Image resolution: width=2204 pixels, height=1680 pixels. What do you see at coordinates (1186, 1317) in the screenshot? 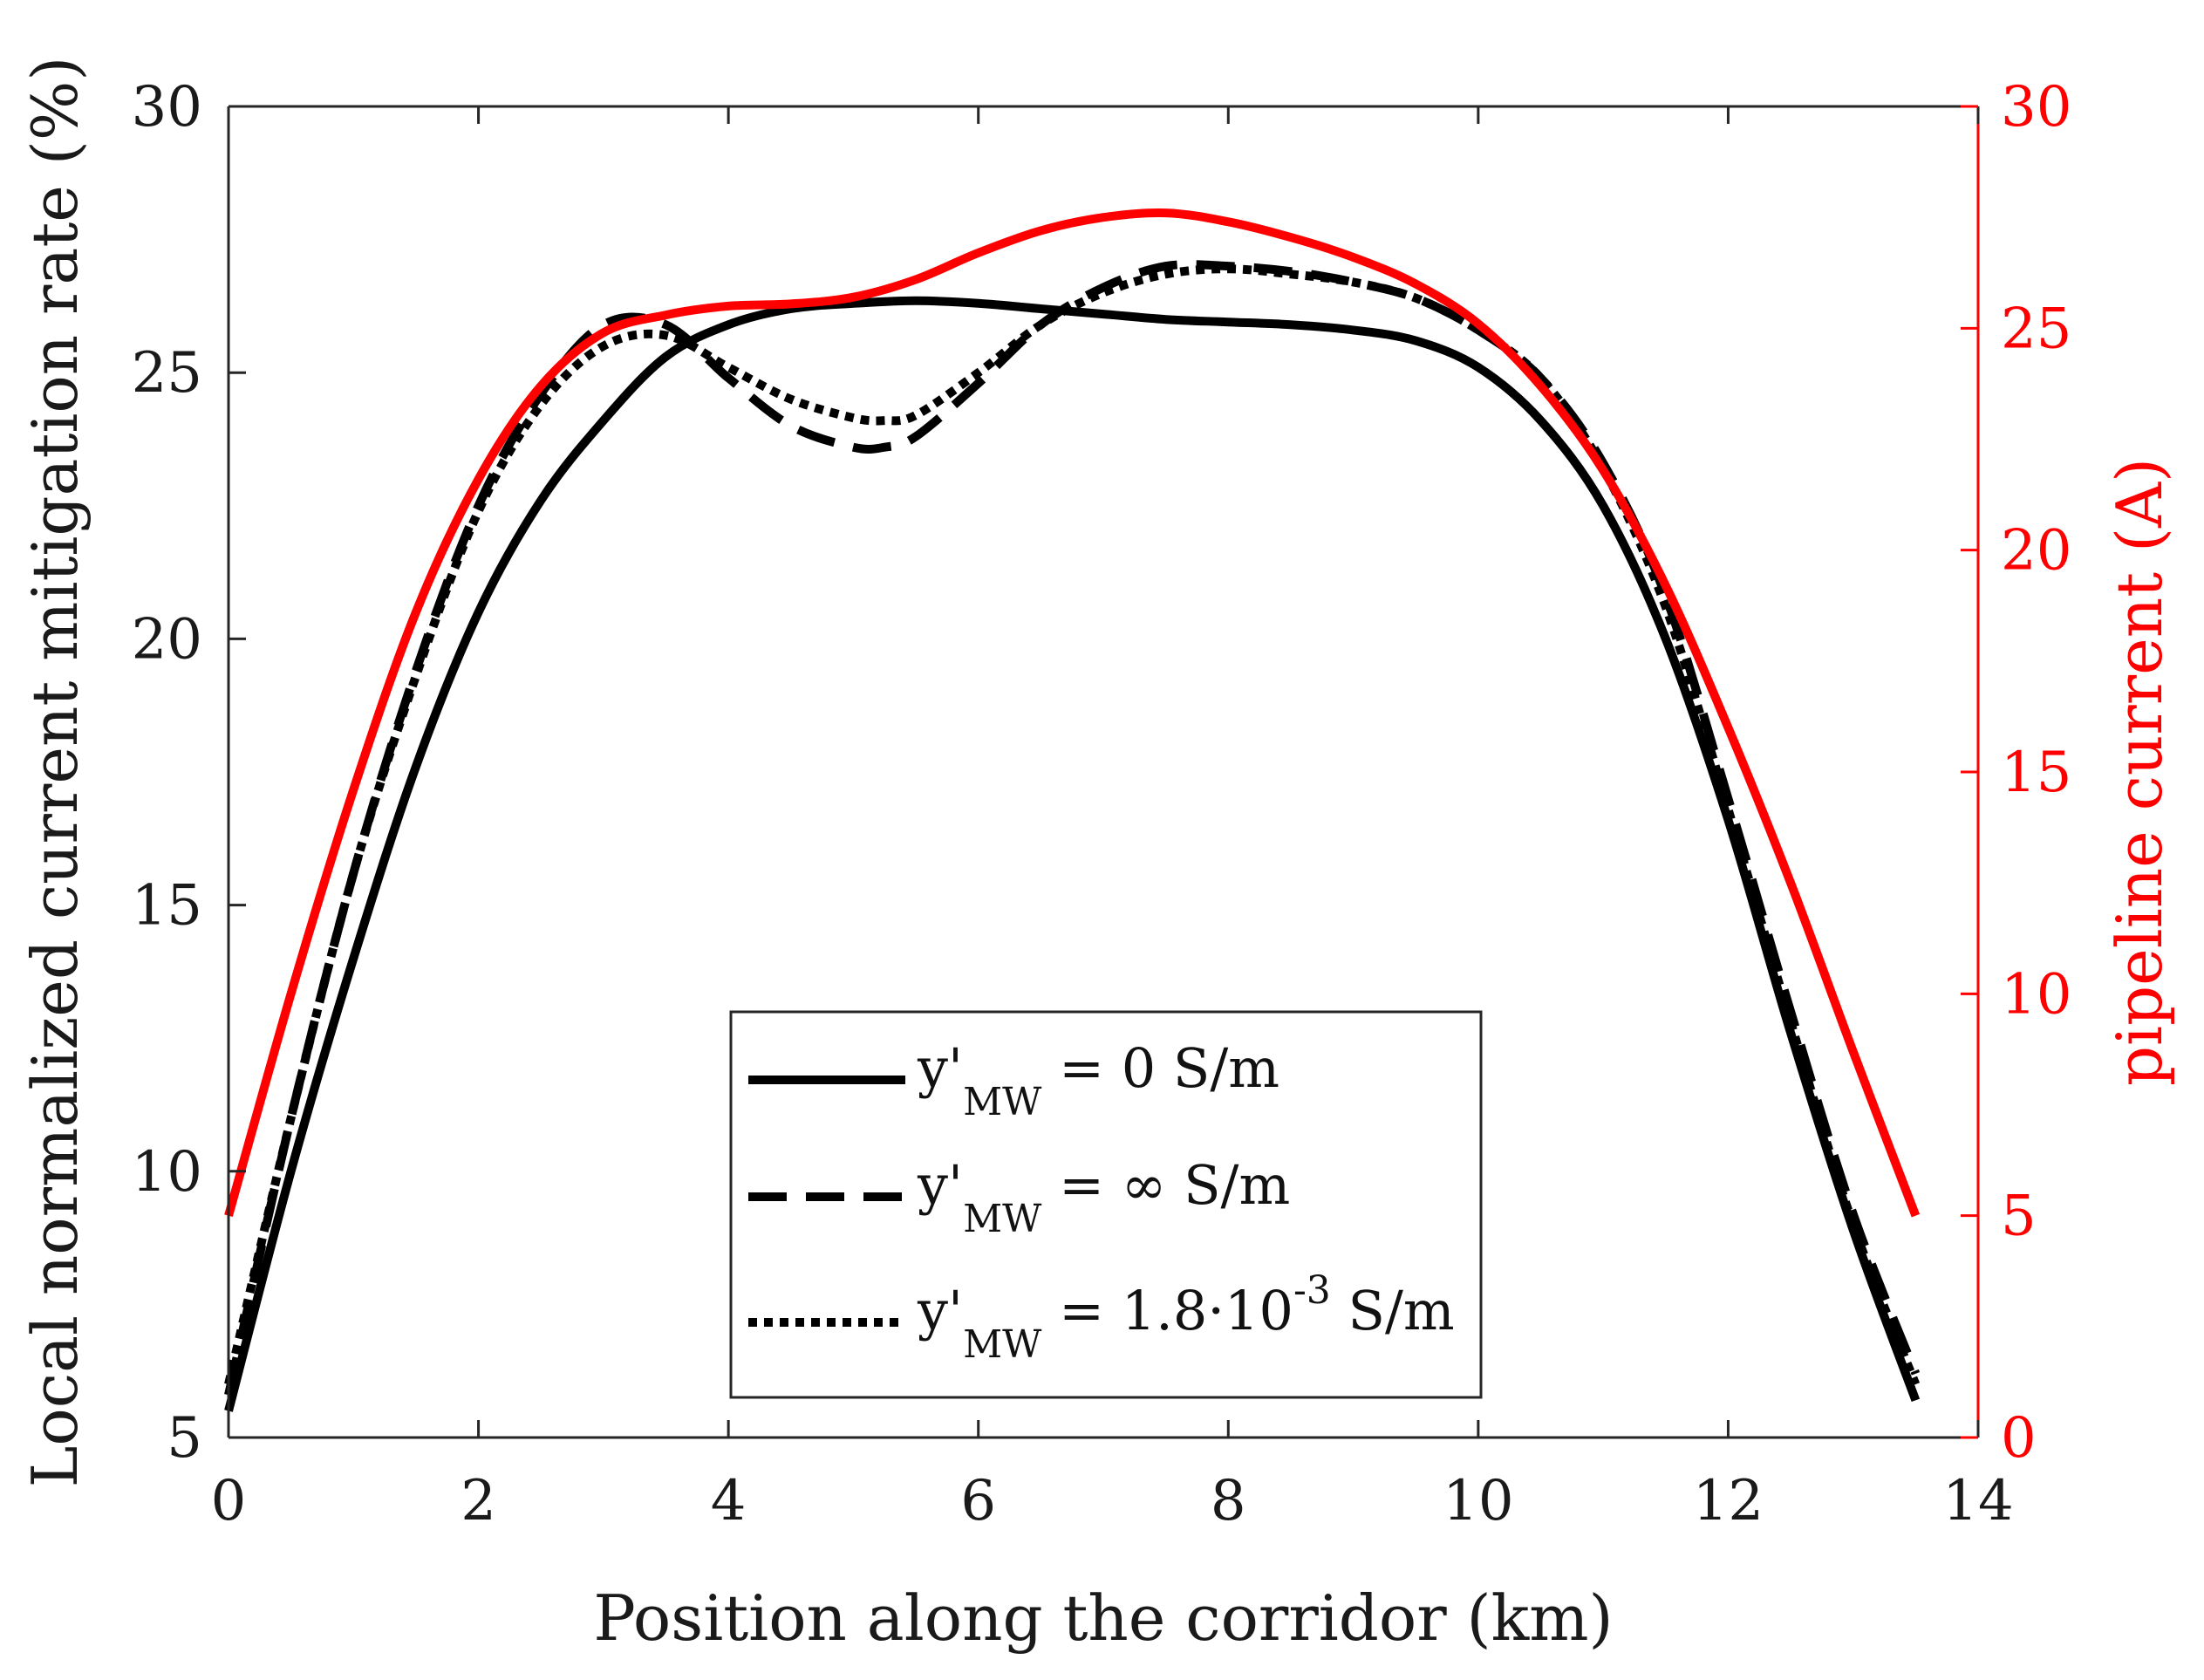
I see `legend-label-3: y'MW = 1.8·10-3 S/m` at bounding box center [1186, 1317].